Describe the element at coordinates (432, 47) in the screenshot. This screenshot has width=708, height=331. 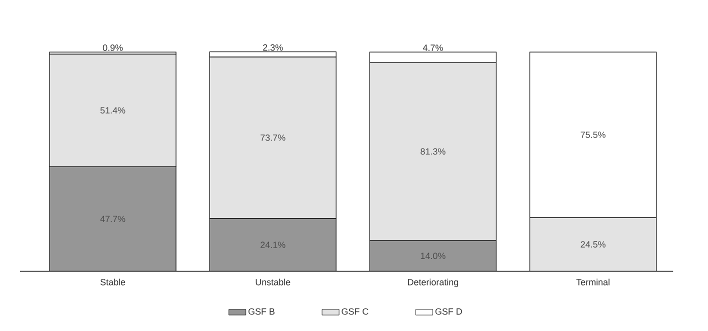
I see `data-label: 4.7%` at that location.